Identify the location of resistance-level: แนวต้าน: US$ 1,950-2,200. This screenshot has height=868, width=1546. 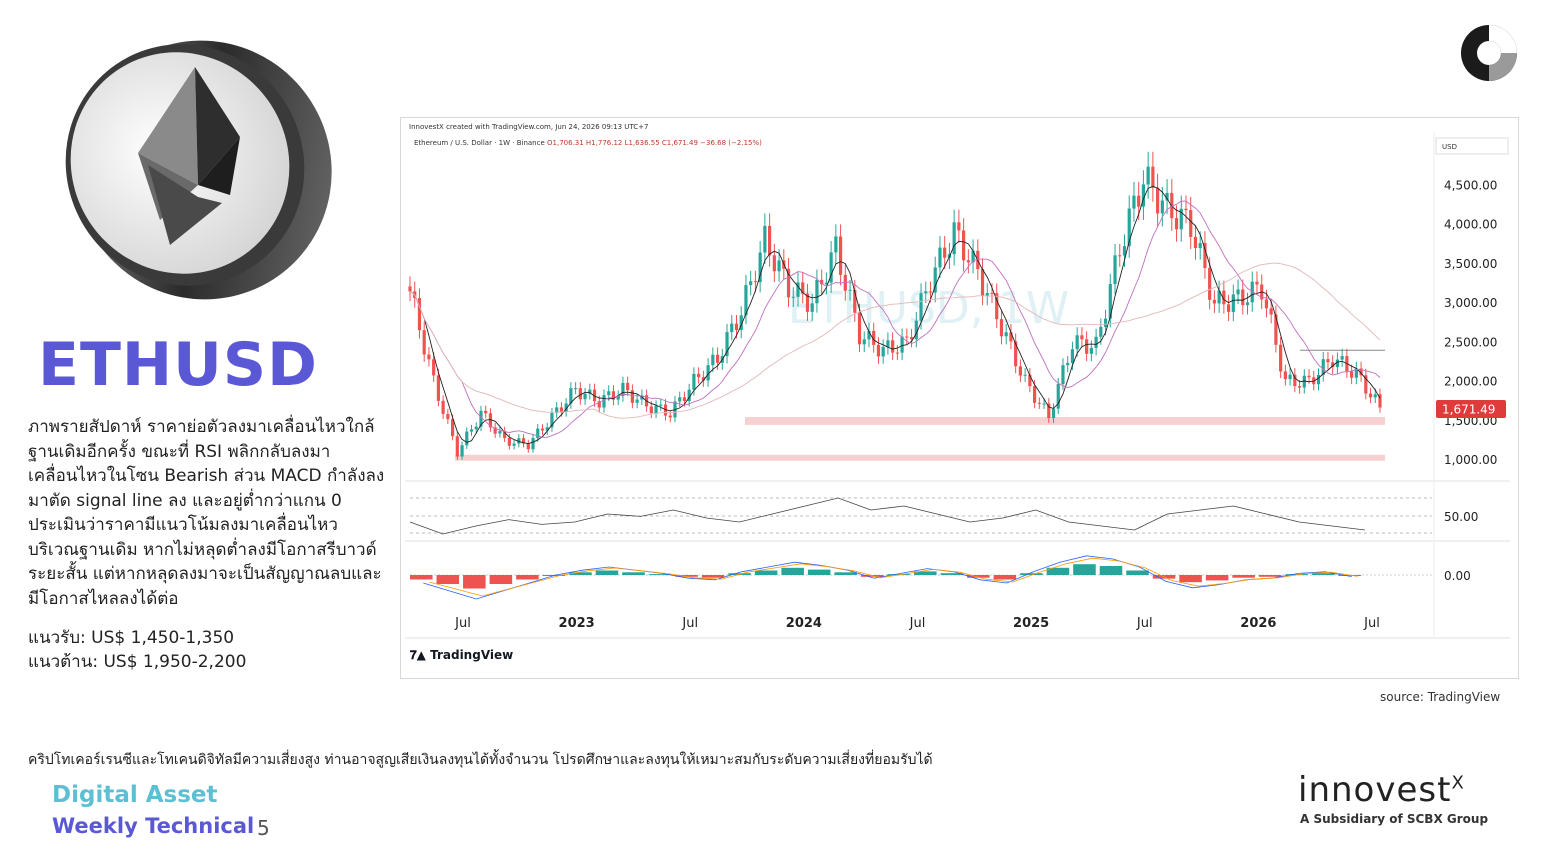
(137, 662).